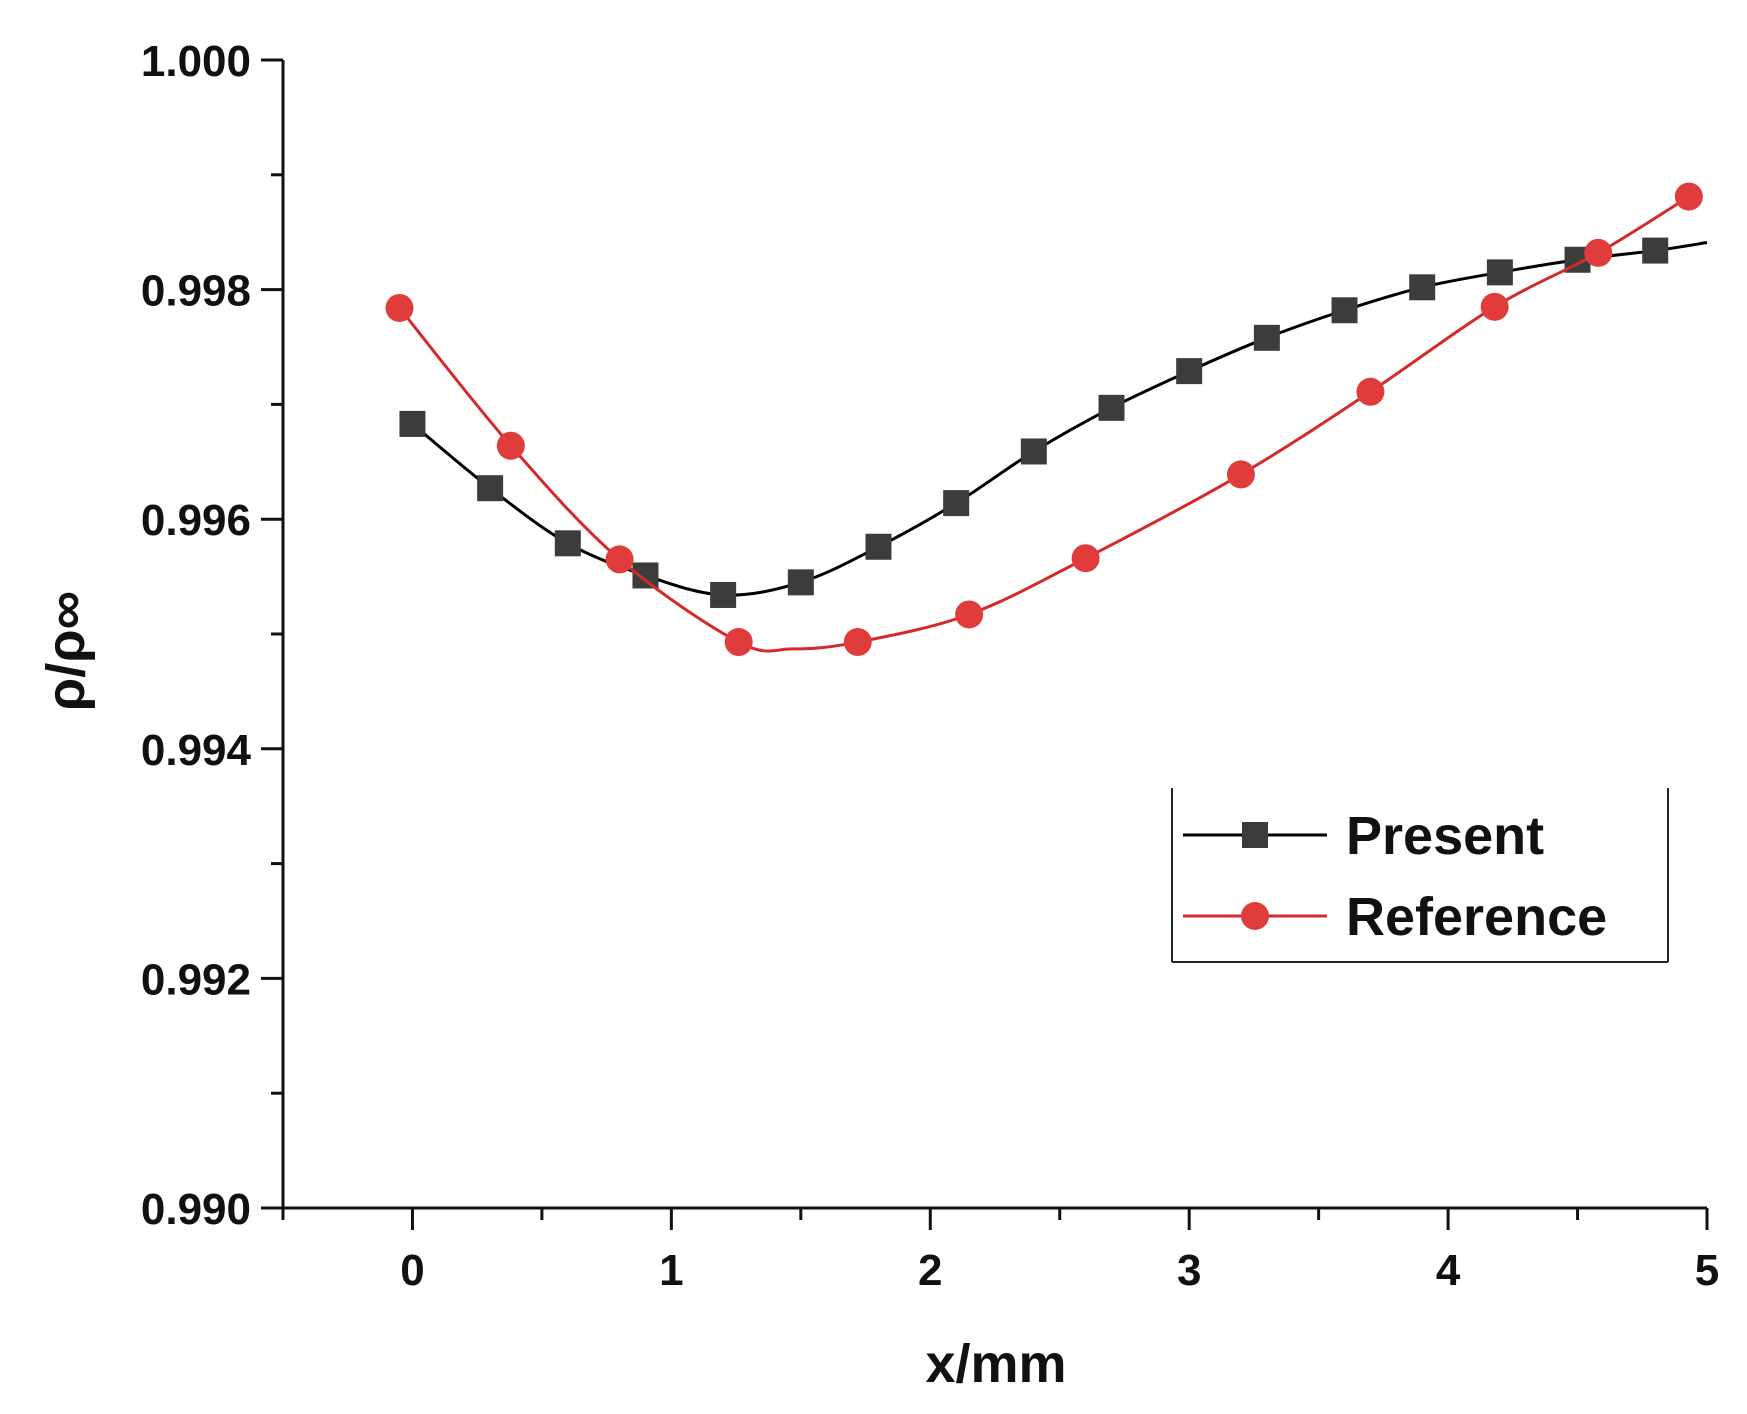  What do you see at coordinates (930, 1270) in the screenshot?
I see `x-tick-label: 2` at bounding box center [930, 1270].